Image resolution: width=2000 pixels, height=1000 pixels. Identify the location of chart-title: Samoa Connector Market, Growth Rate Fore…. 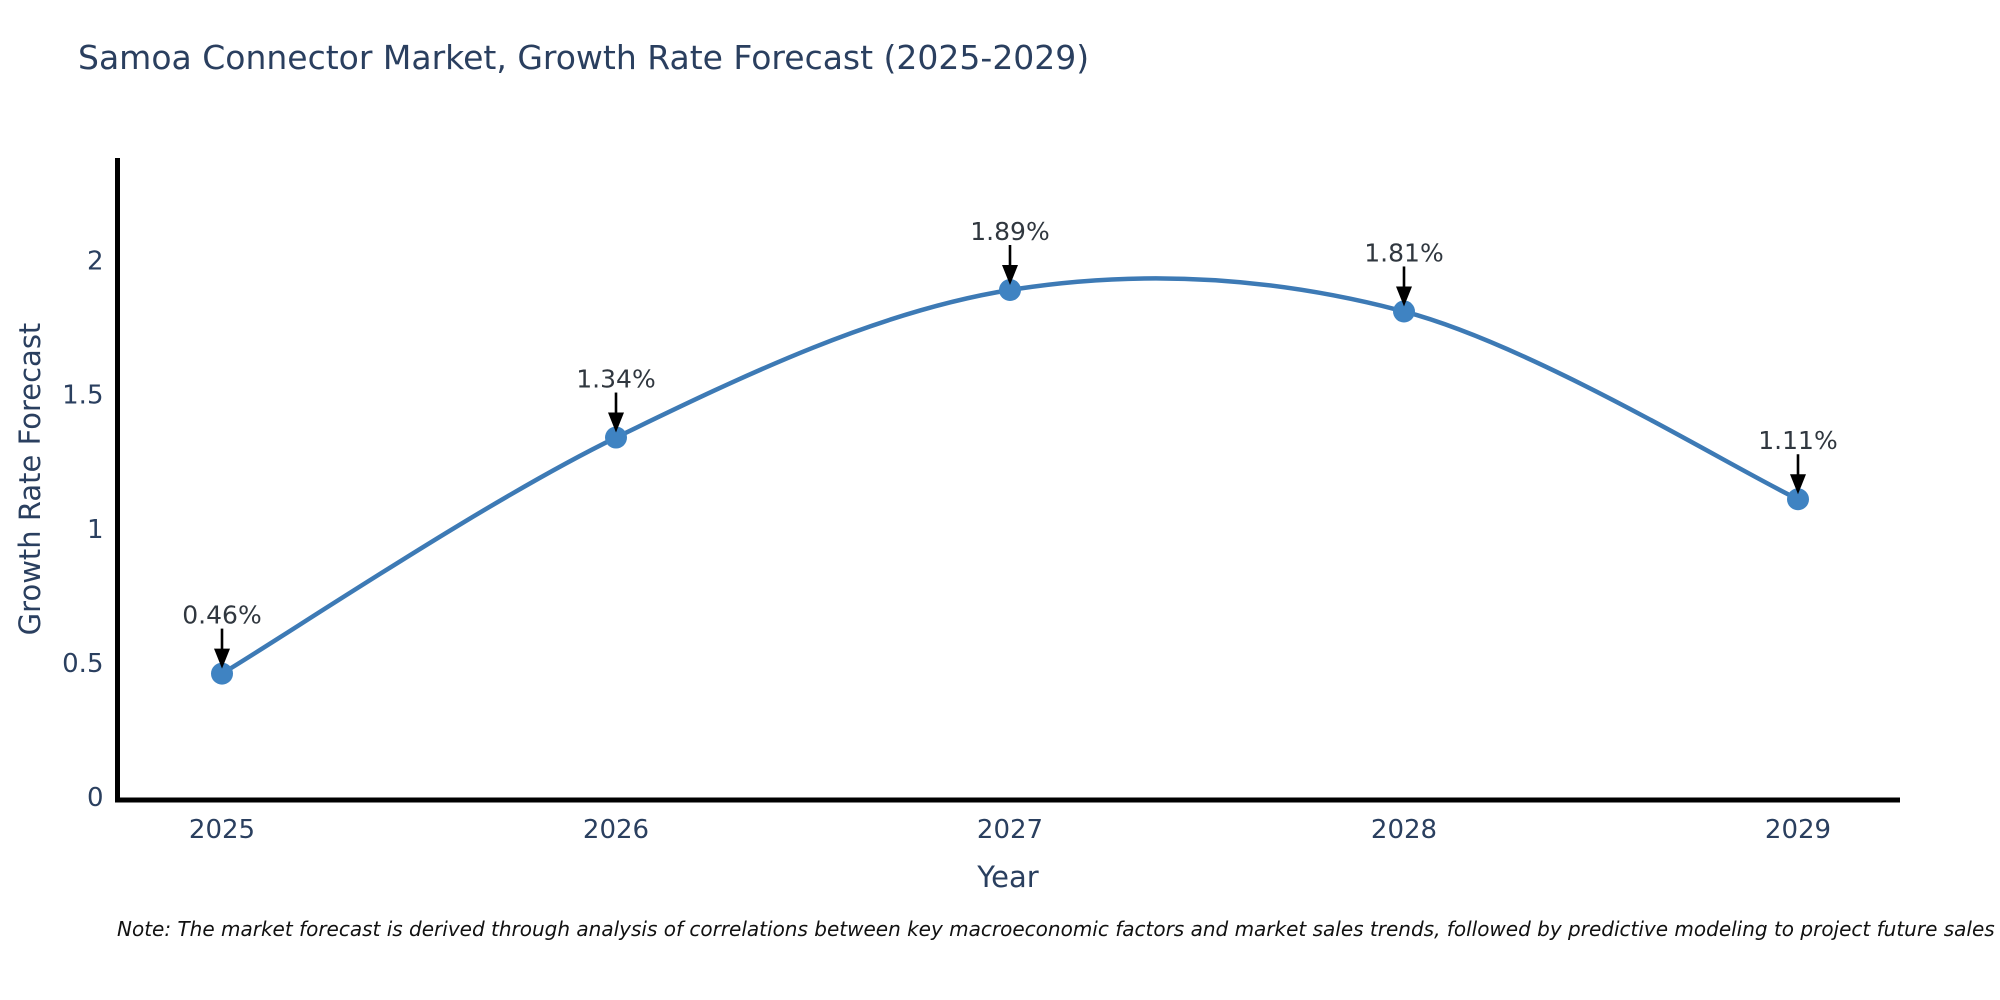
(584, 57).